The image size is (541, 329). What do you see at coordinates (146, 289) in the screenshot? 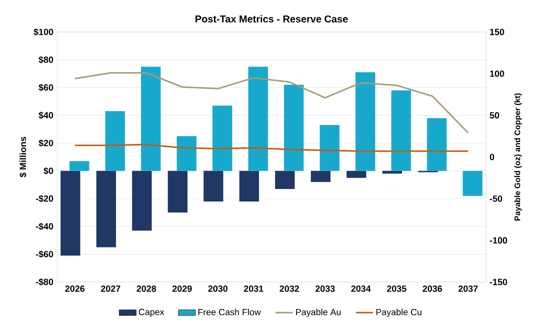
I see `x-tick-label: 2028` at bounding box center [146, 289].